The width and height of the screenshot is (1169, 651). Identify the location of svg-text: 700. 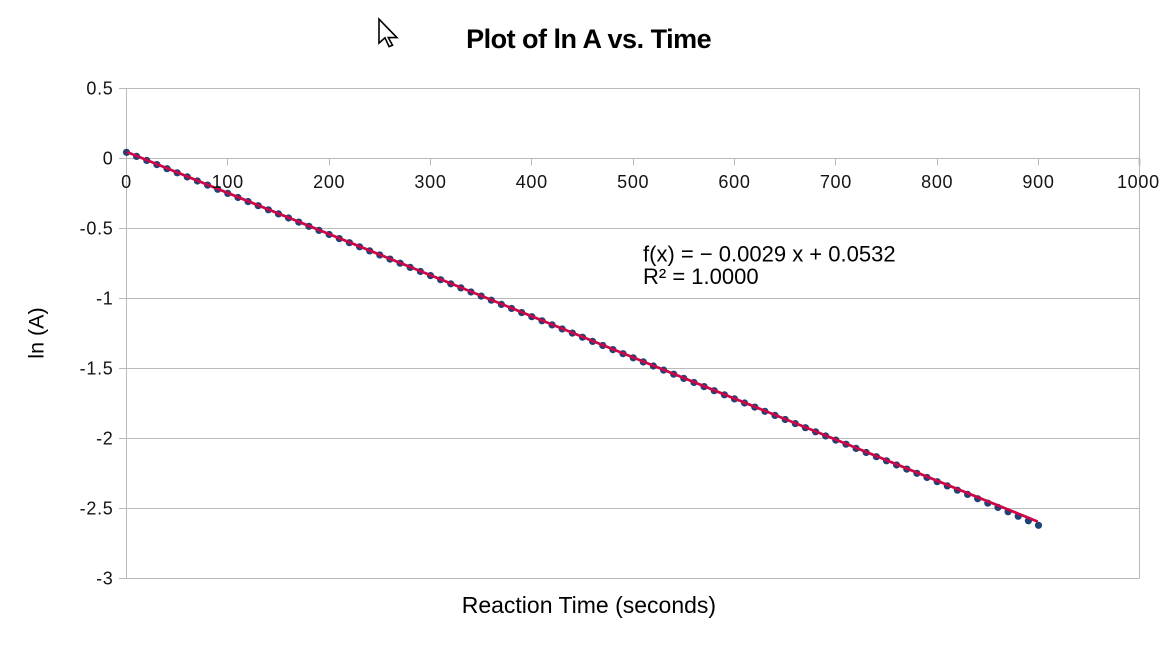
(836, 182).